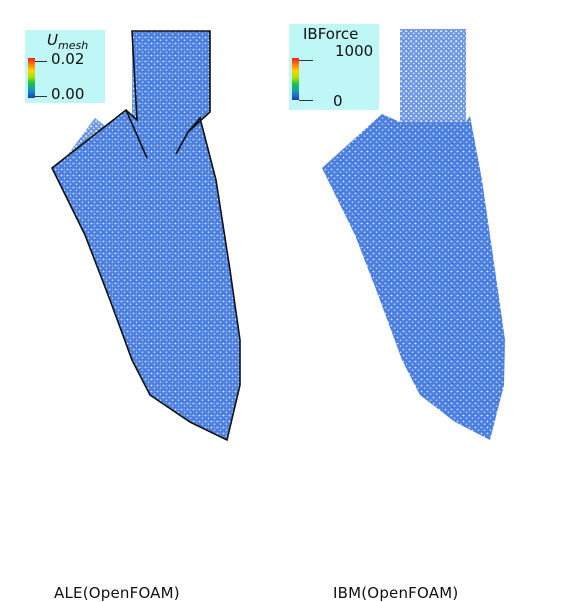  What do you see at coordinates (354, 51) in the screenshot?
I see `ibm-tick-max: 1000` at bounding box center [354, 51].